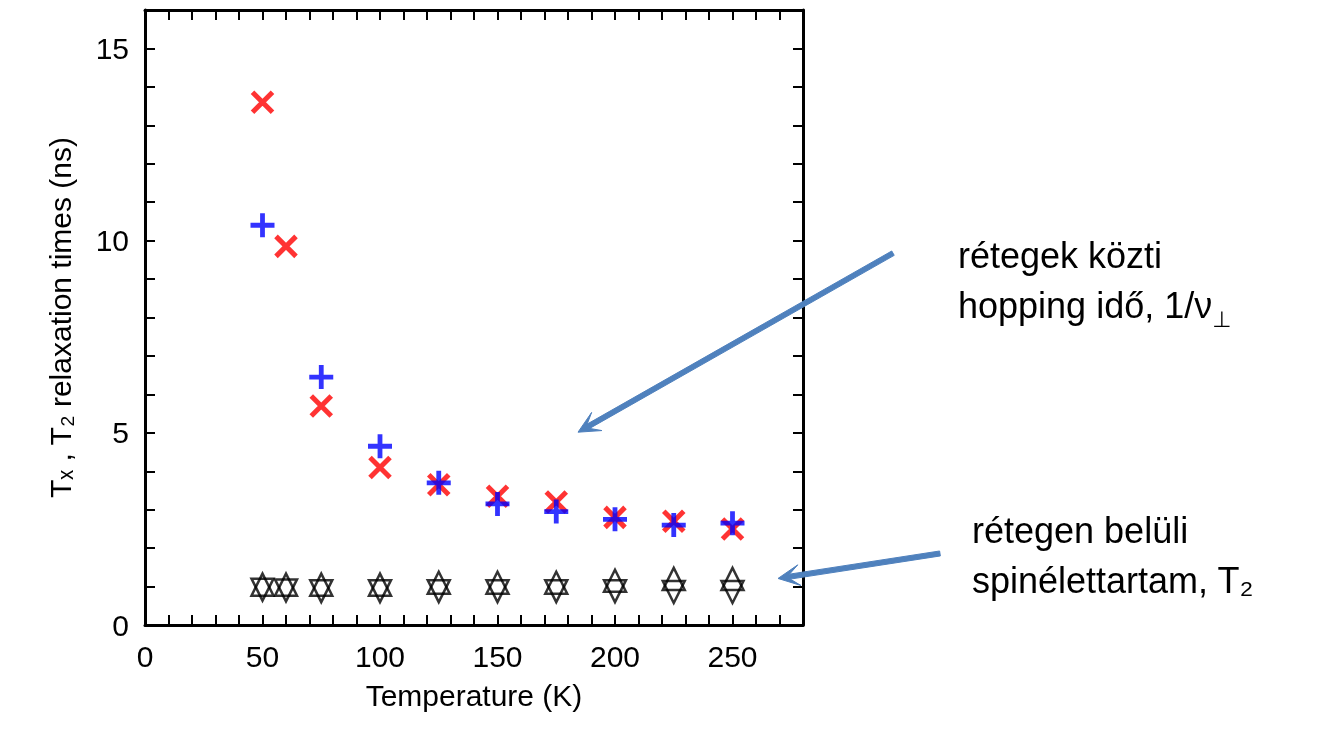 This screenshot has height=736, width=1328. What do you see at coordinates (112, 241) in the screenshot?
I see `y-tick-label: 10` at bounding box center [112, 241].